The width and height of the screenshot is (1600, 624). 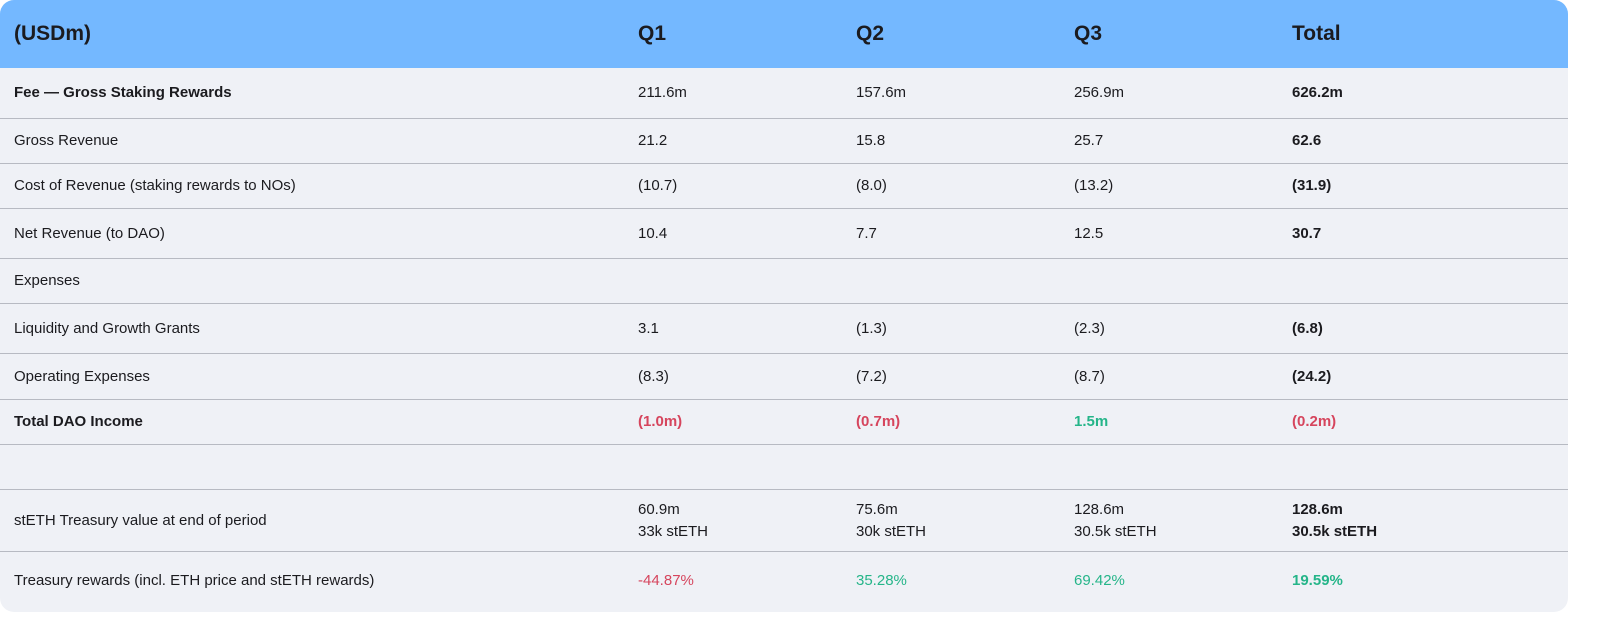 I want to click on cell-q3: 256.9m, so click(x=1099, y=92).